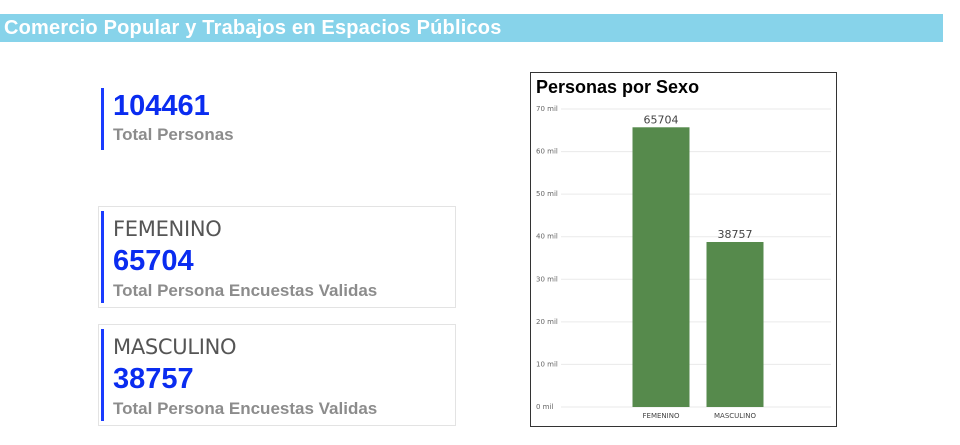 The width and height of the screenshot is (960, 445). What do you see at coordinates (161, 106) in the screenshot?
I see `kpi-total-value: 104461` at bounding box center [161, 106].